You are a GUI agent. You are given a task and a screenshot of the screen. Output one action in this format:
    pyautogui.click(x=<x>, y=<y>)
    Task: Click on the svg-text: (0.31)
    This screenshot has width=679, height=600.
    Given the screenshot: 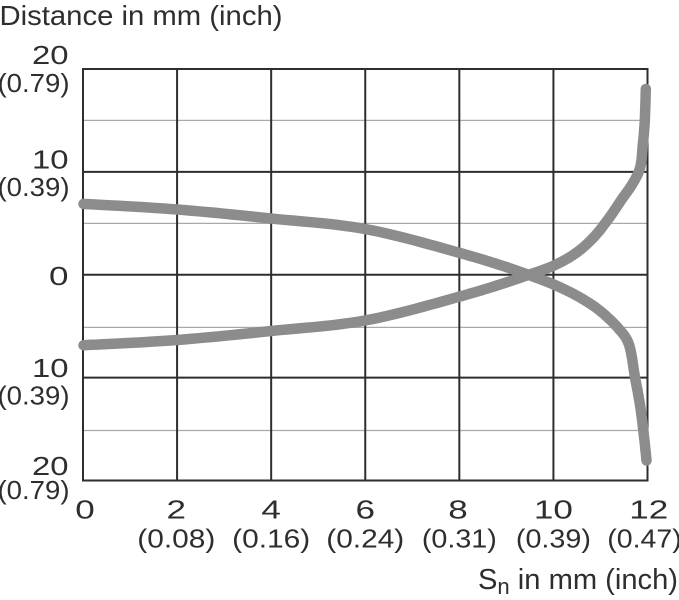 What is the action you would take?
    pyautogui.click(x=459, y=539)
    